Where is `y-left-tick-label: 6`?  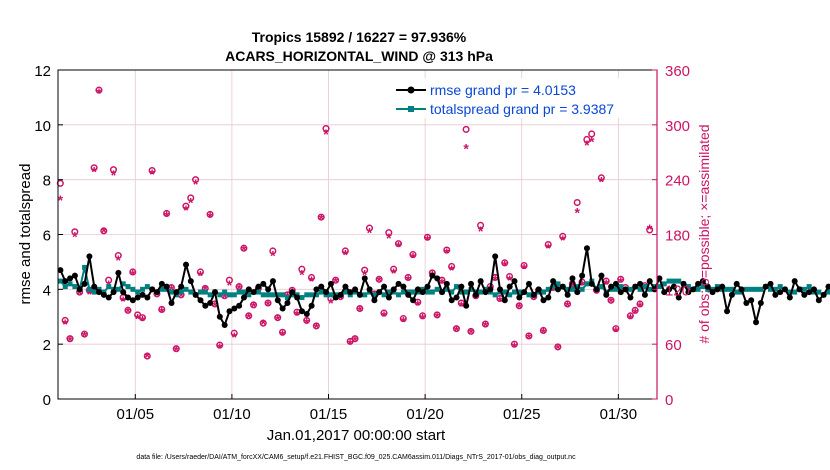
y-left-tick-label: 6 is located at coordinates (47, 236).